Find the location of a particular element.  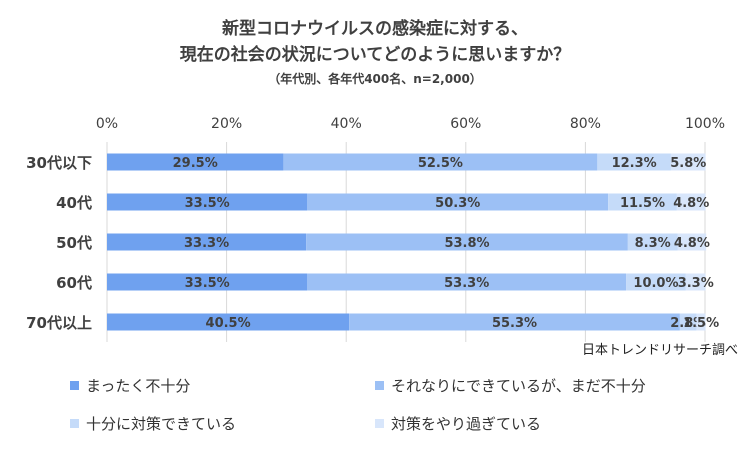

data-label: 53.8% is located at coordinates (466, 243).